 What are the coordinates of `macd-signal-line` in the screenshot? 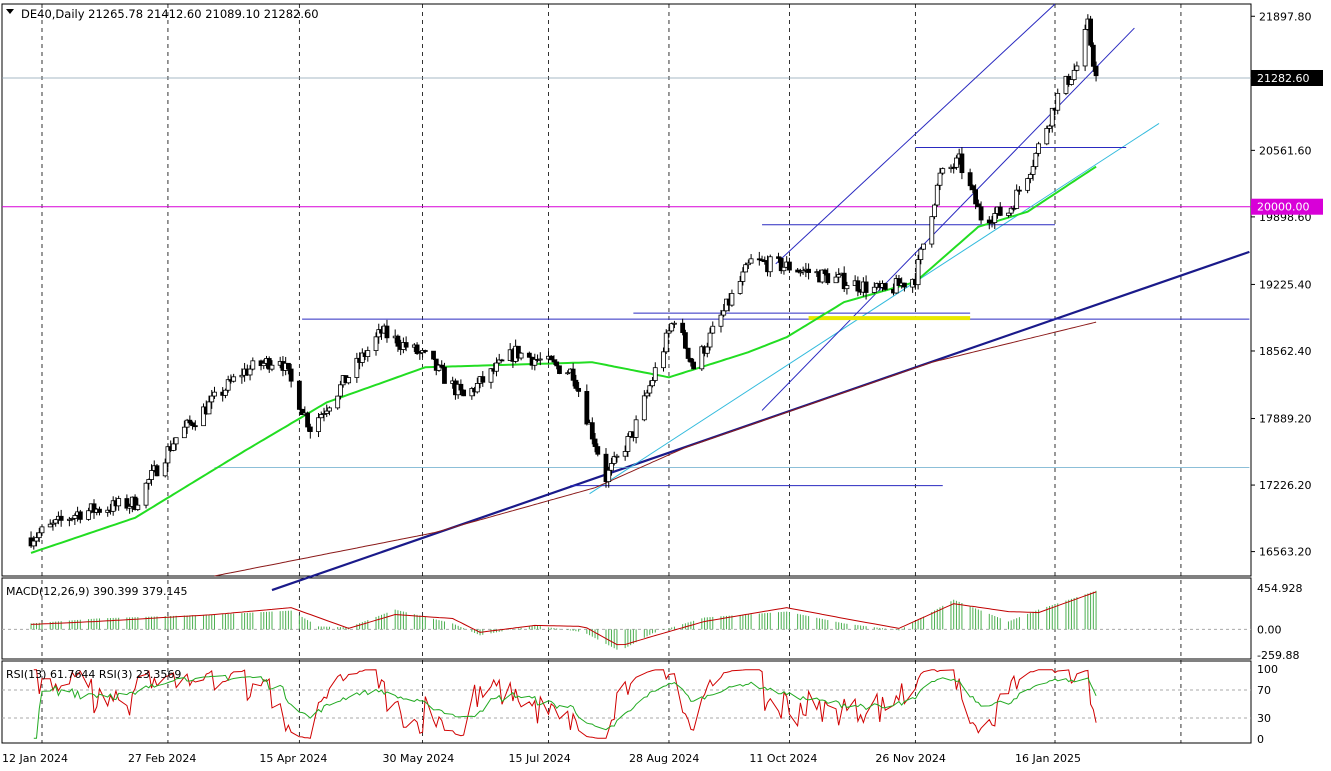 It's located at (563, 618).